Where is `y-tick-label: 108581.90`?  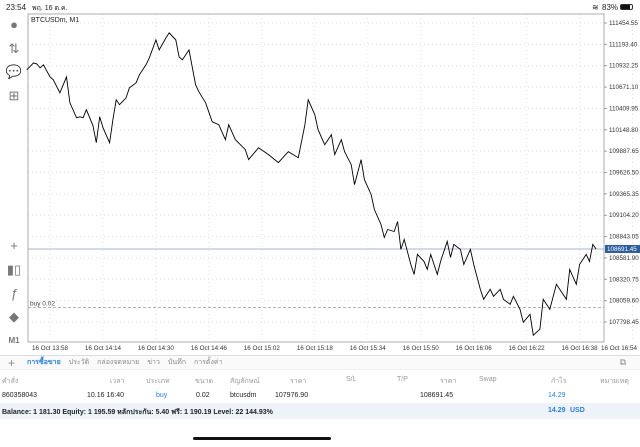 y-tick-label: 108581.90 is located at coordinates (624, 258).